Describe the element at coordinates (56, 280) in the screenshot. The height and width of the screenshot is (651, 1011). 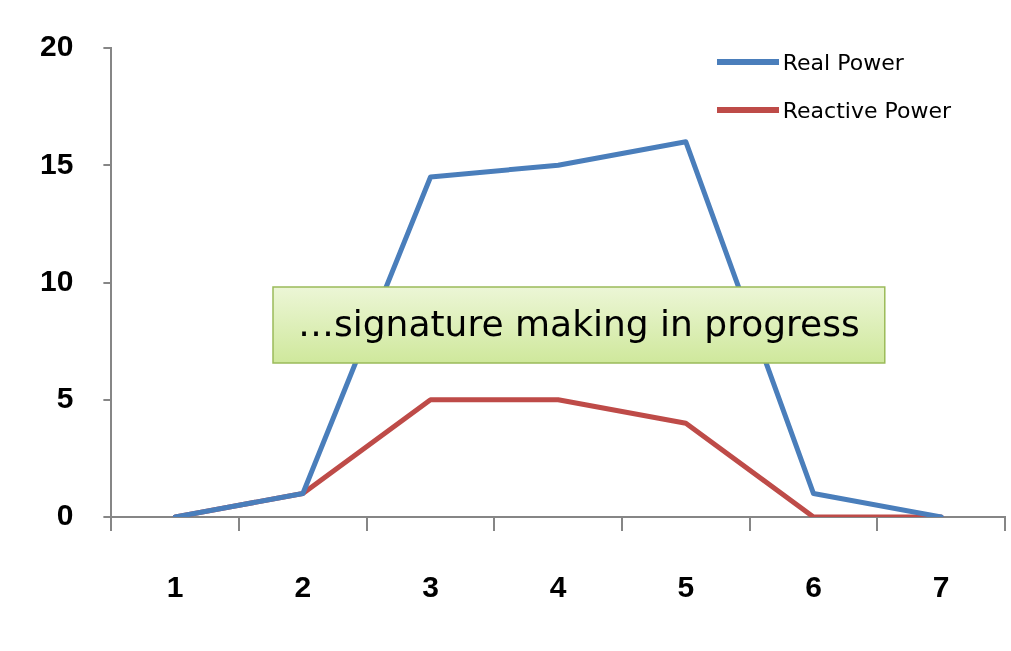
I see `y-tick-label: 10` at that location.